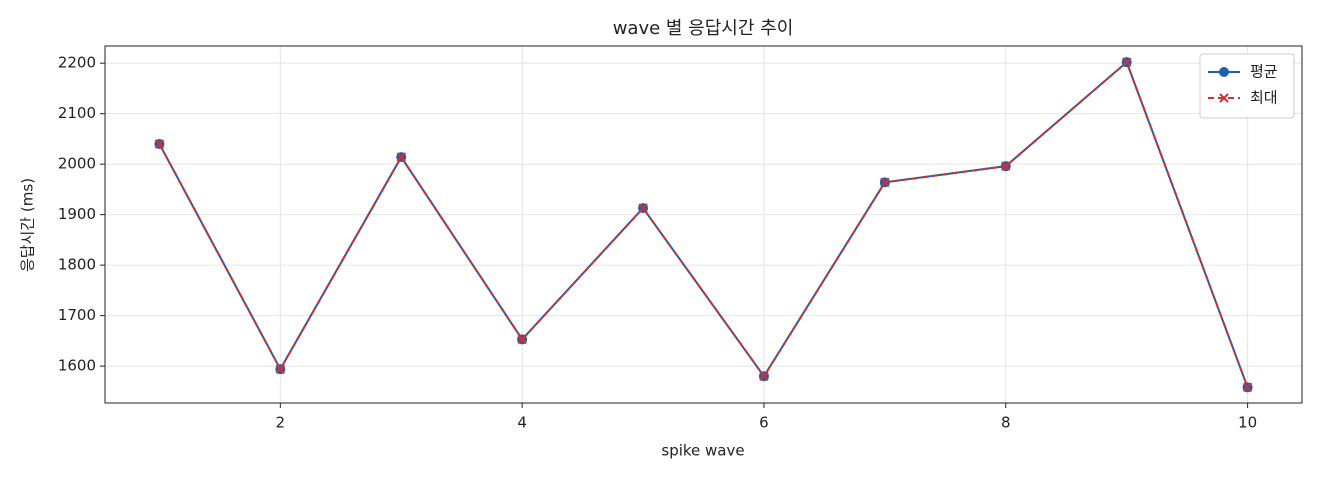 Image resolution: width=1320 pixels, height=480 pixels. What do you see at coordinates (1247, 423) in the screenshot?
I see `x-tick-label: 10` at bounding box center [1247, 423].